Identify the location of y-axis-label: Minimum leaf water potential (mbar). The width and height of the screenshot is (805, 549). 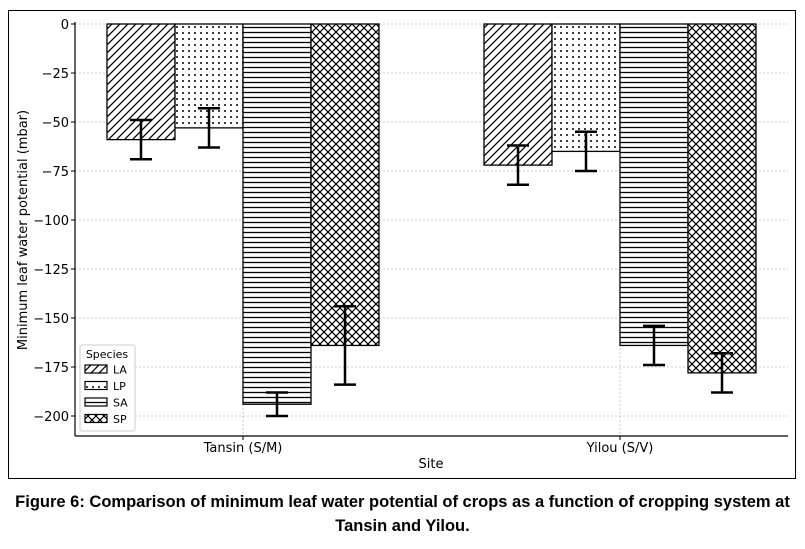
(23, 230).